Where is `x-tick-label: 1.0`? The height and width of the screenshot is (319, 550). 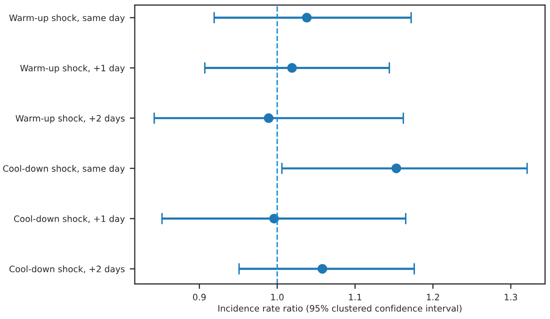
x-tick-label: 1.0 is located at coordinates (277, 297).